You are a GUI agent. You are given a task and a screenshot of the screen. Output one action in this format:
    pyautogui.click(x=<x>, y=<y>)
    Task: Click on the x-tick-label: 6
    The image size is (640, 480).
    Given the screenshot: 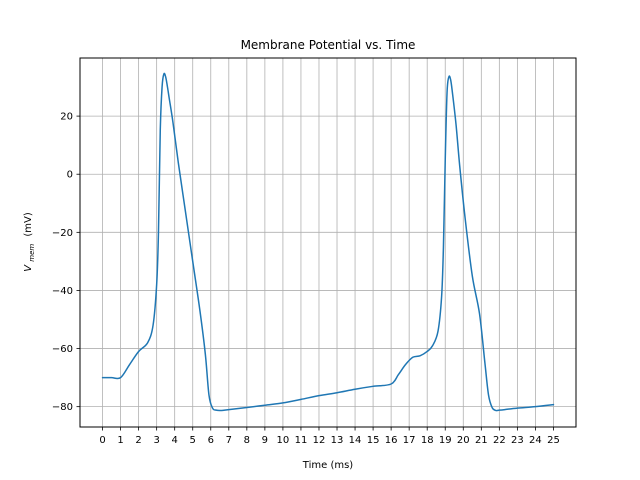 What is the action you would take?
    pyautogui.click(x=211, y=440)
    